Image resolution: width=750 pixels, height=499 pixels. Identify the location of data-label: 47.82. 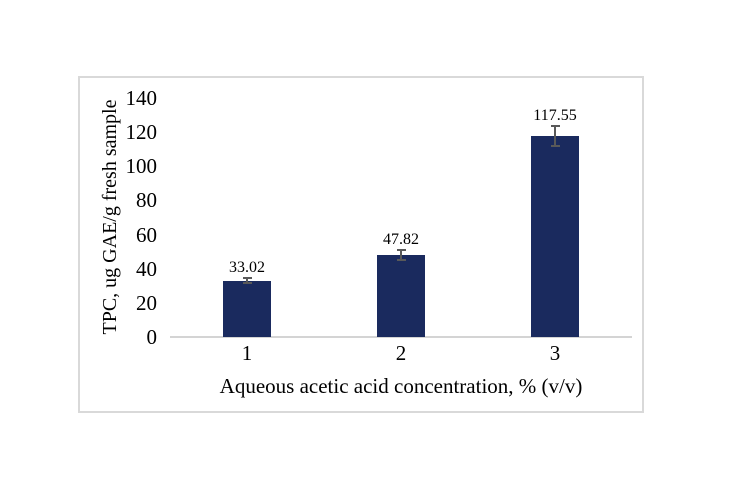
(401, 240).